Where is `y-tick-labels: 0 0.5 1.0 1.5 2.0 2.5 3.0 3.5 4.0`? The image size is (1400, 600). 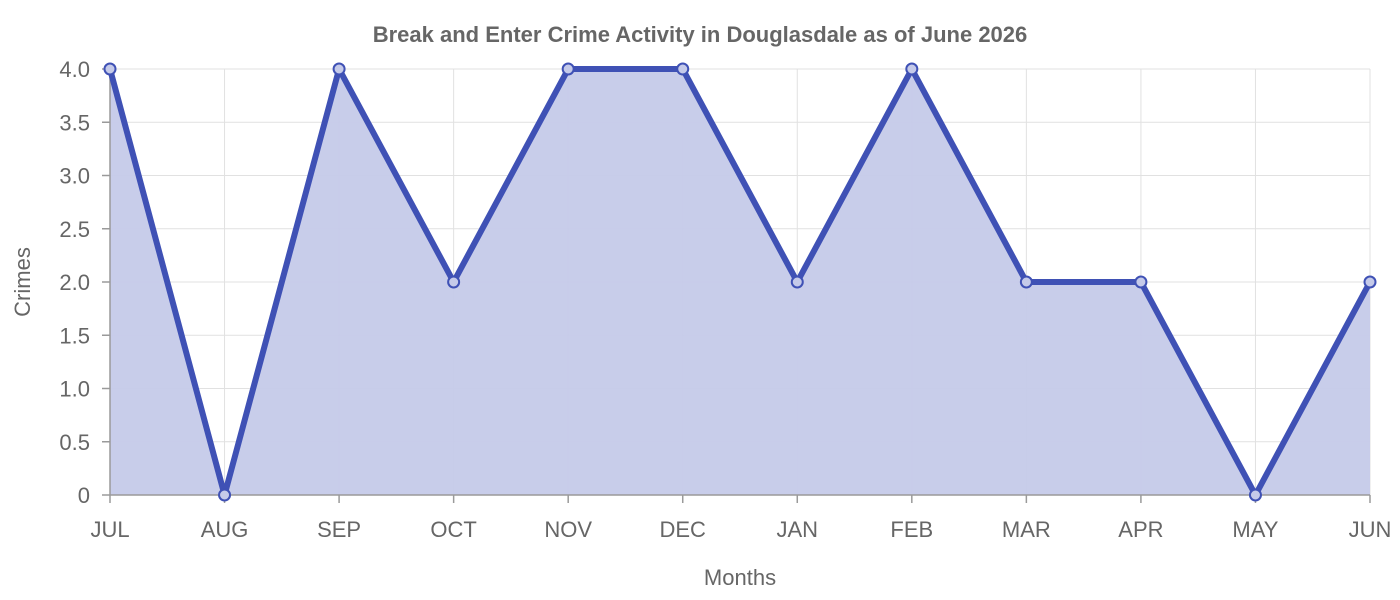 y-tick-labels: 0 0.5 1.0 1.5 2.0 2.5 3.0 3.5 4.0 is located at coordinates (74, 282).